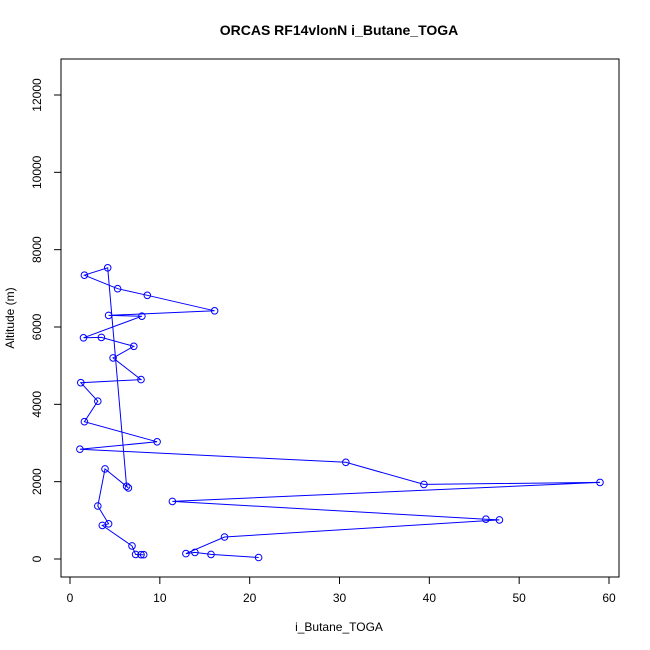 This screenshot has width=650, height=650. I want to click on x-axis-label: i_Butane_TOGA, so click(339, 627).